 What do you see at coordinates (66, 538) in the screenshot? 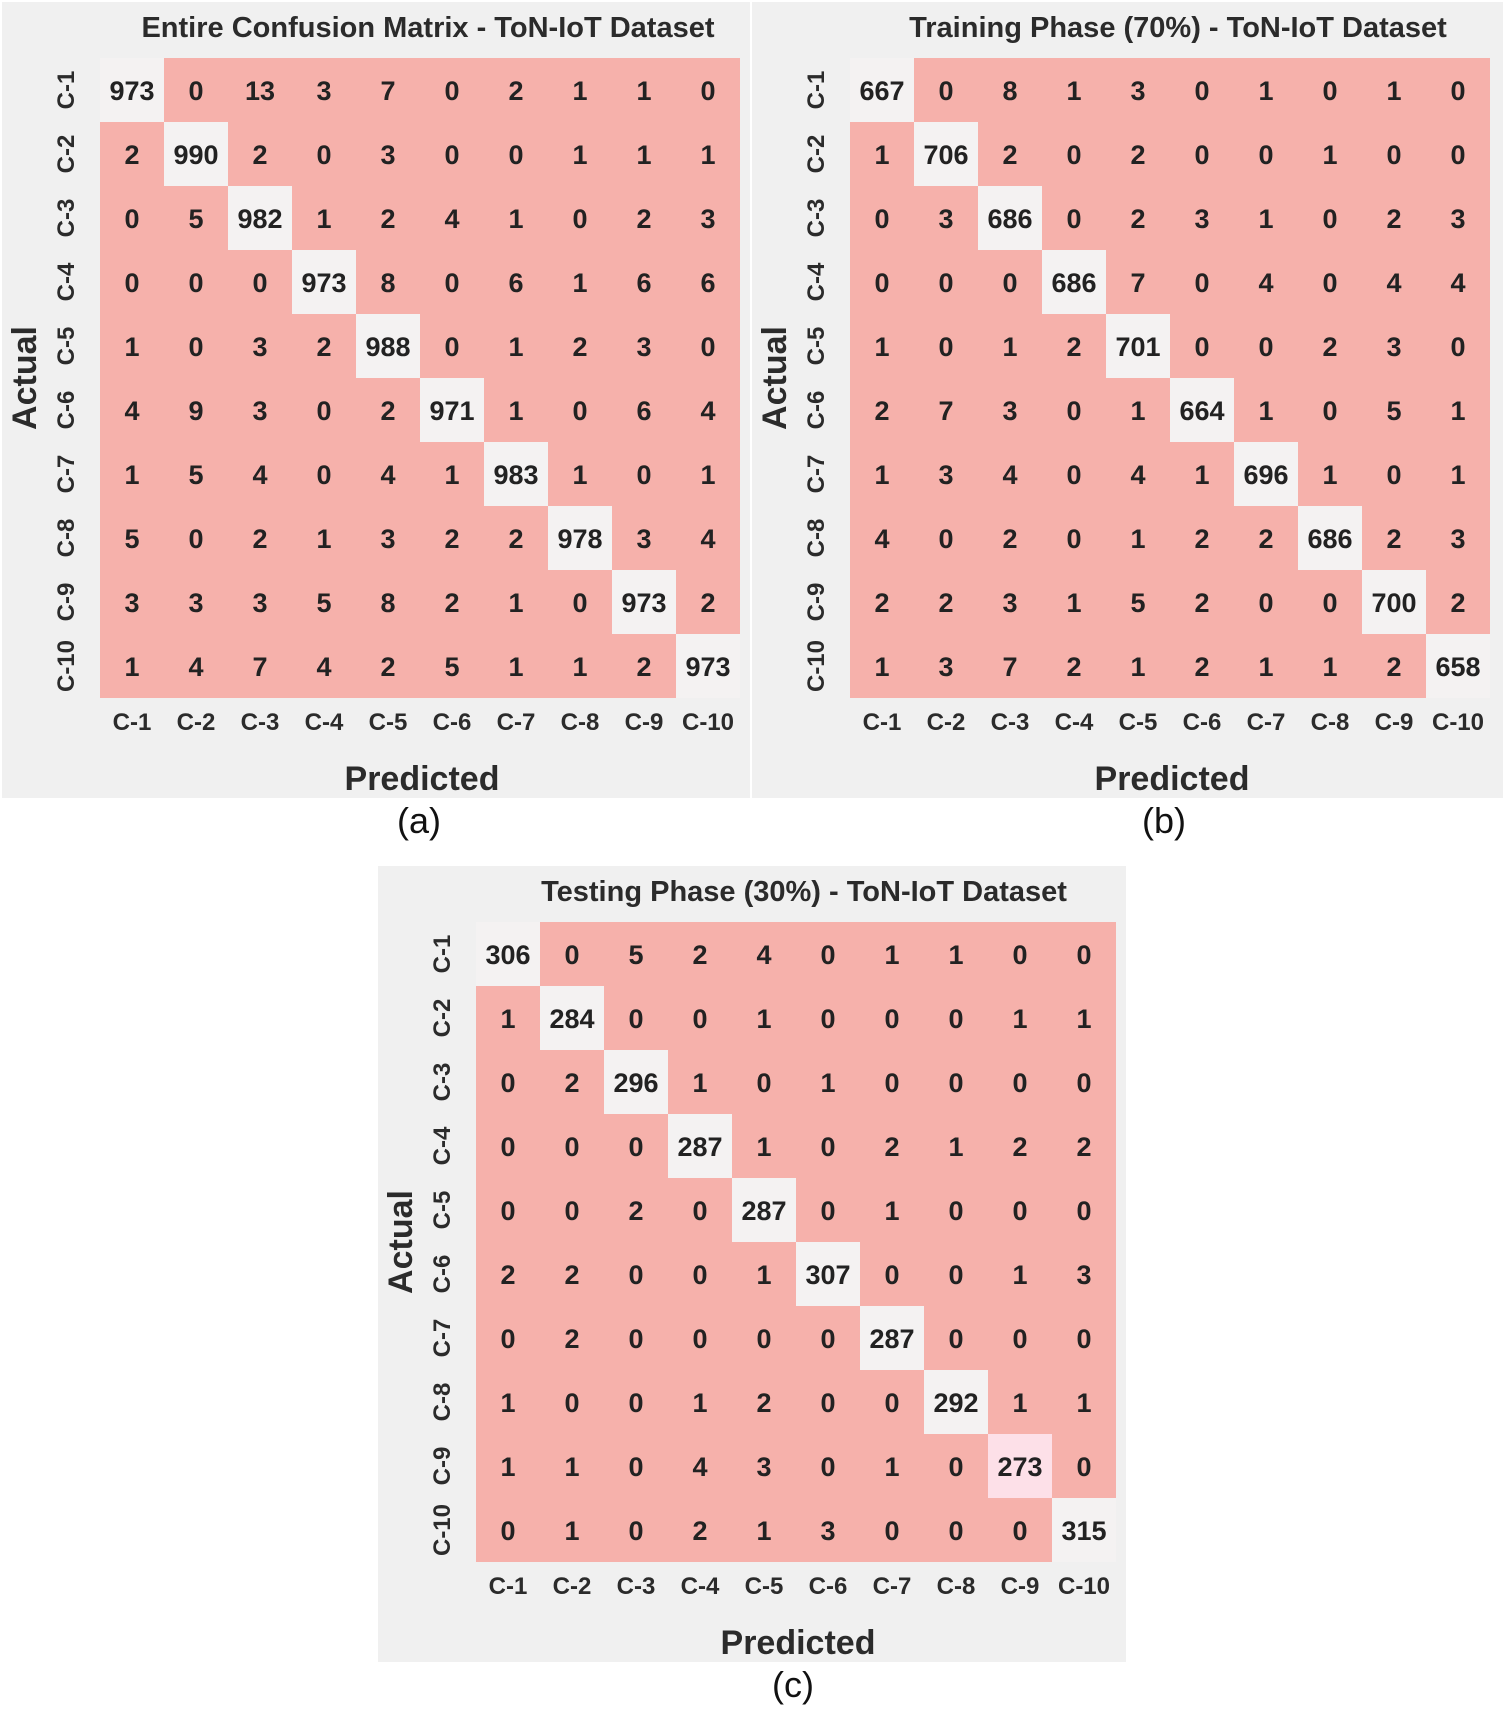
I see `y-tick-label: C-8` at bounding box center [66, 538].